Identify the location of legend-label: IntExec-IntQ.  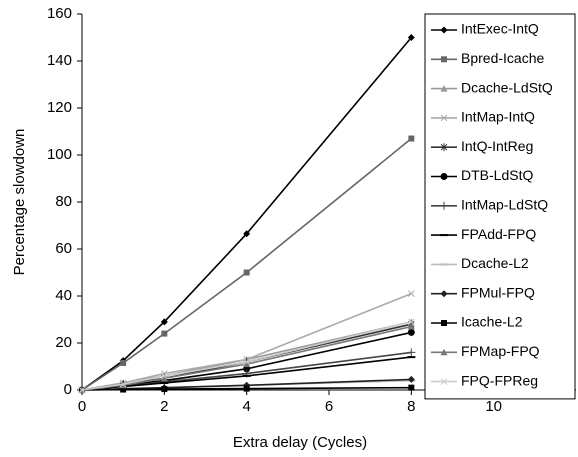
(500, 29).